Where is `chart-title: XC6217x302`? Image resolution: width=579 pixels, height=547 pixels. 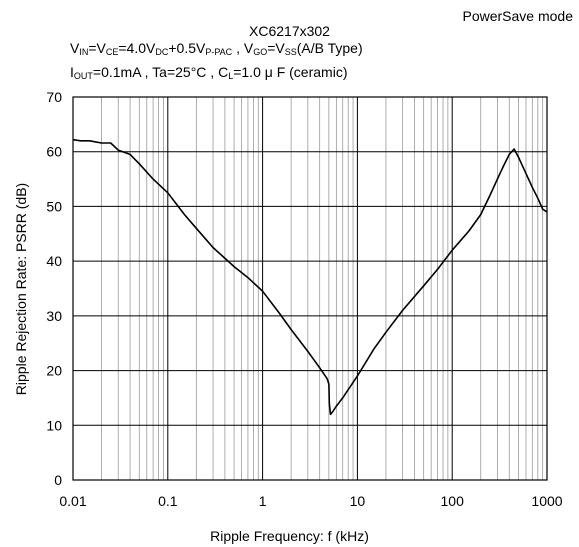
chart-title: XC6217x302 is located at coordinates (289, 31).